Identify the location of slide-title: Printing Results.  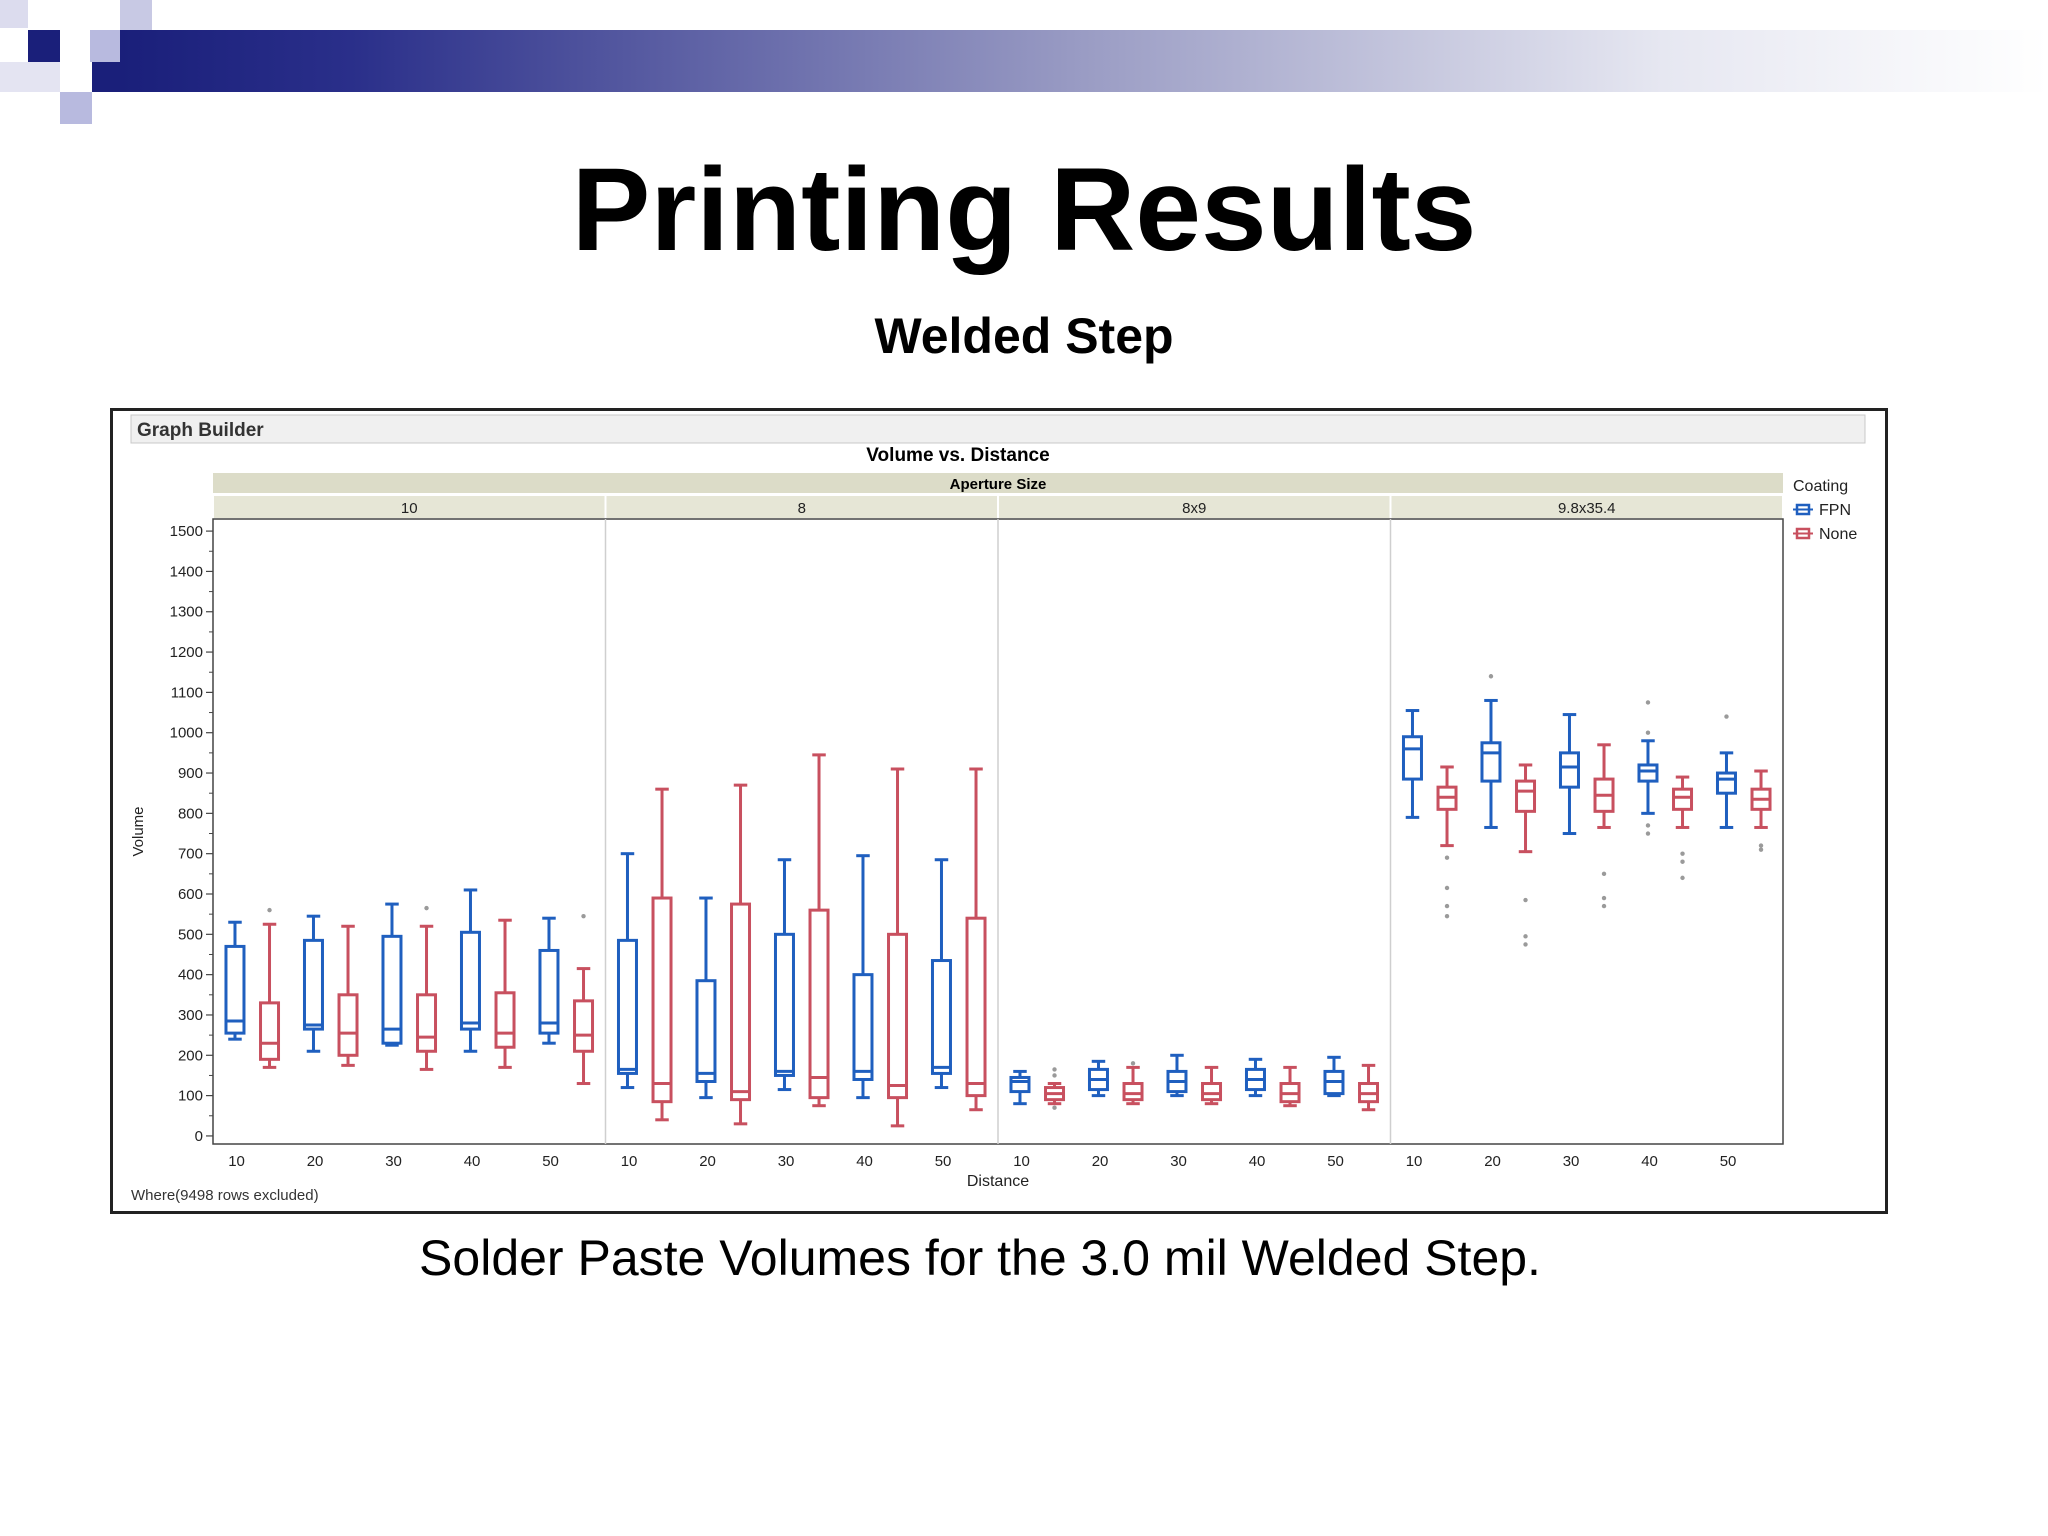
(1024, 210).